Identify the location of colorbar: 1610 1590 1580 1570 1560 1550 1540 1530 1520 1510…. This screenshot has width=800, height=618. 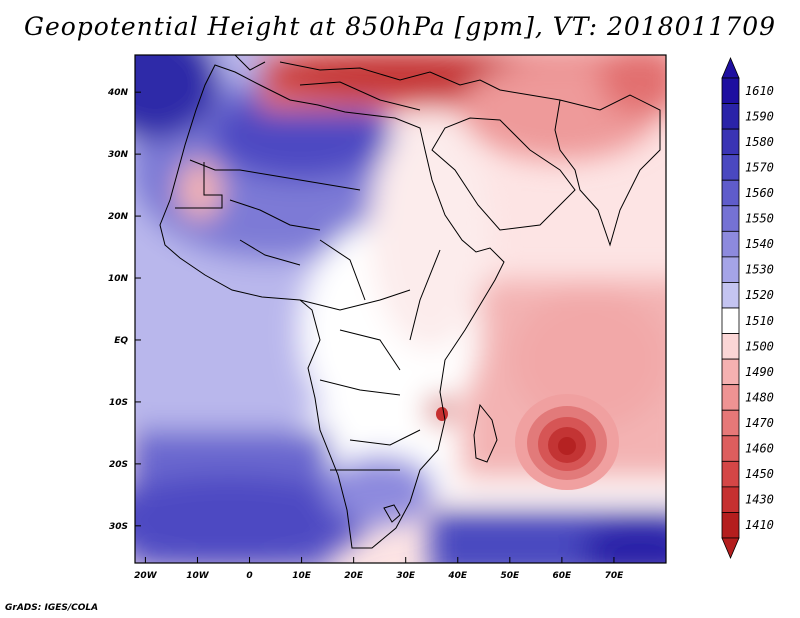
(747, 308).